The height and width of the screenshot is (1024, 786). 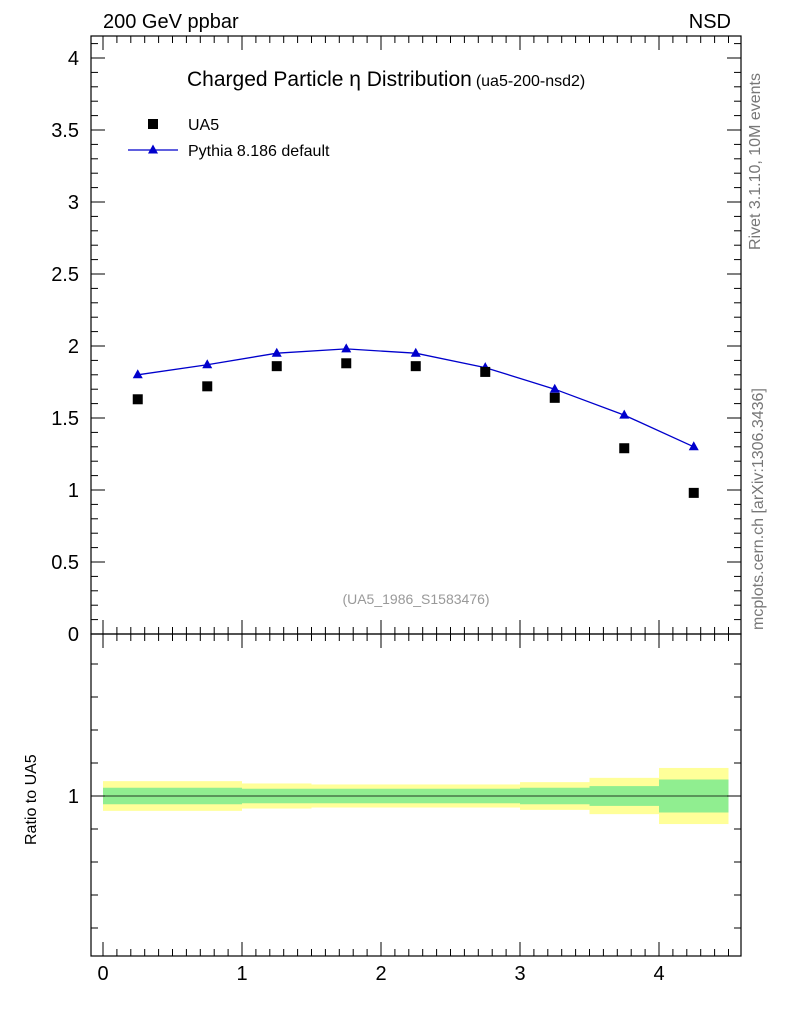 I want to click on side-label-bottom: mcplots.cern.ch [arXiv:1306.3436], so click(x=758, y=509).